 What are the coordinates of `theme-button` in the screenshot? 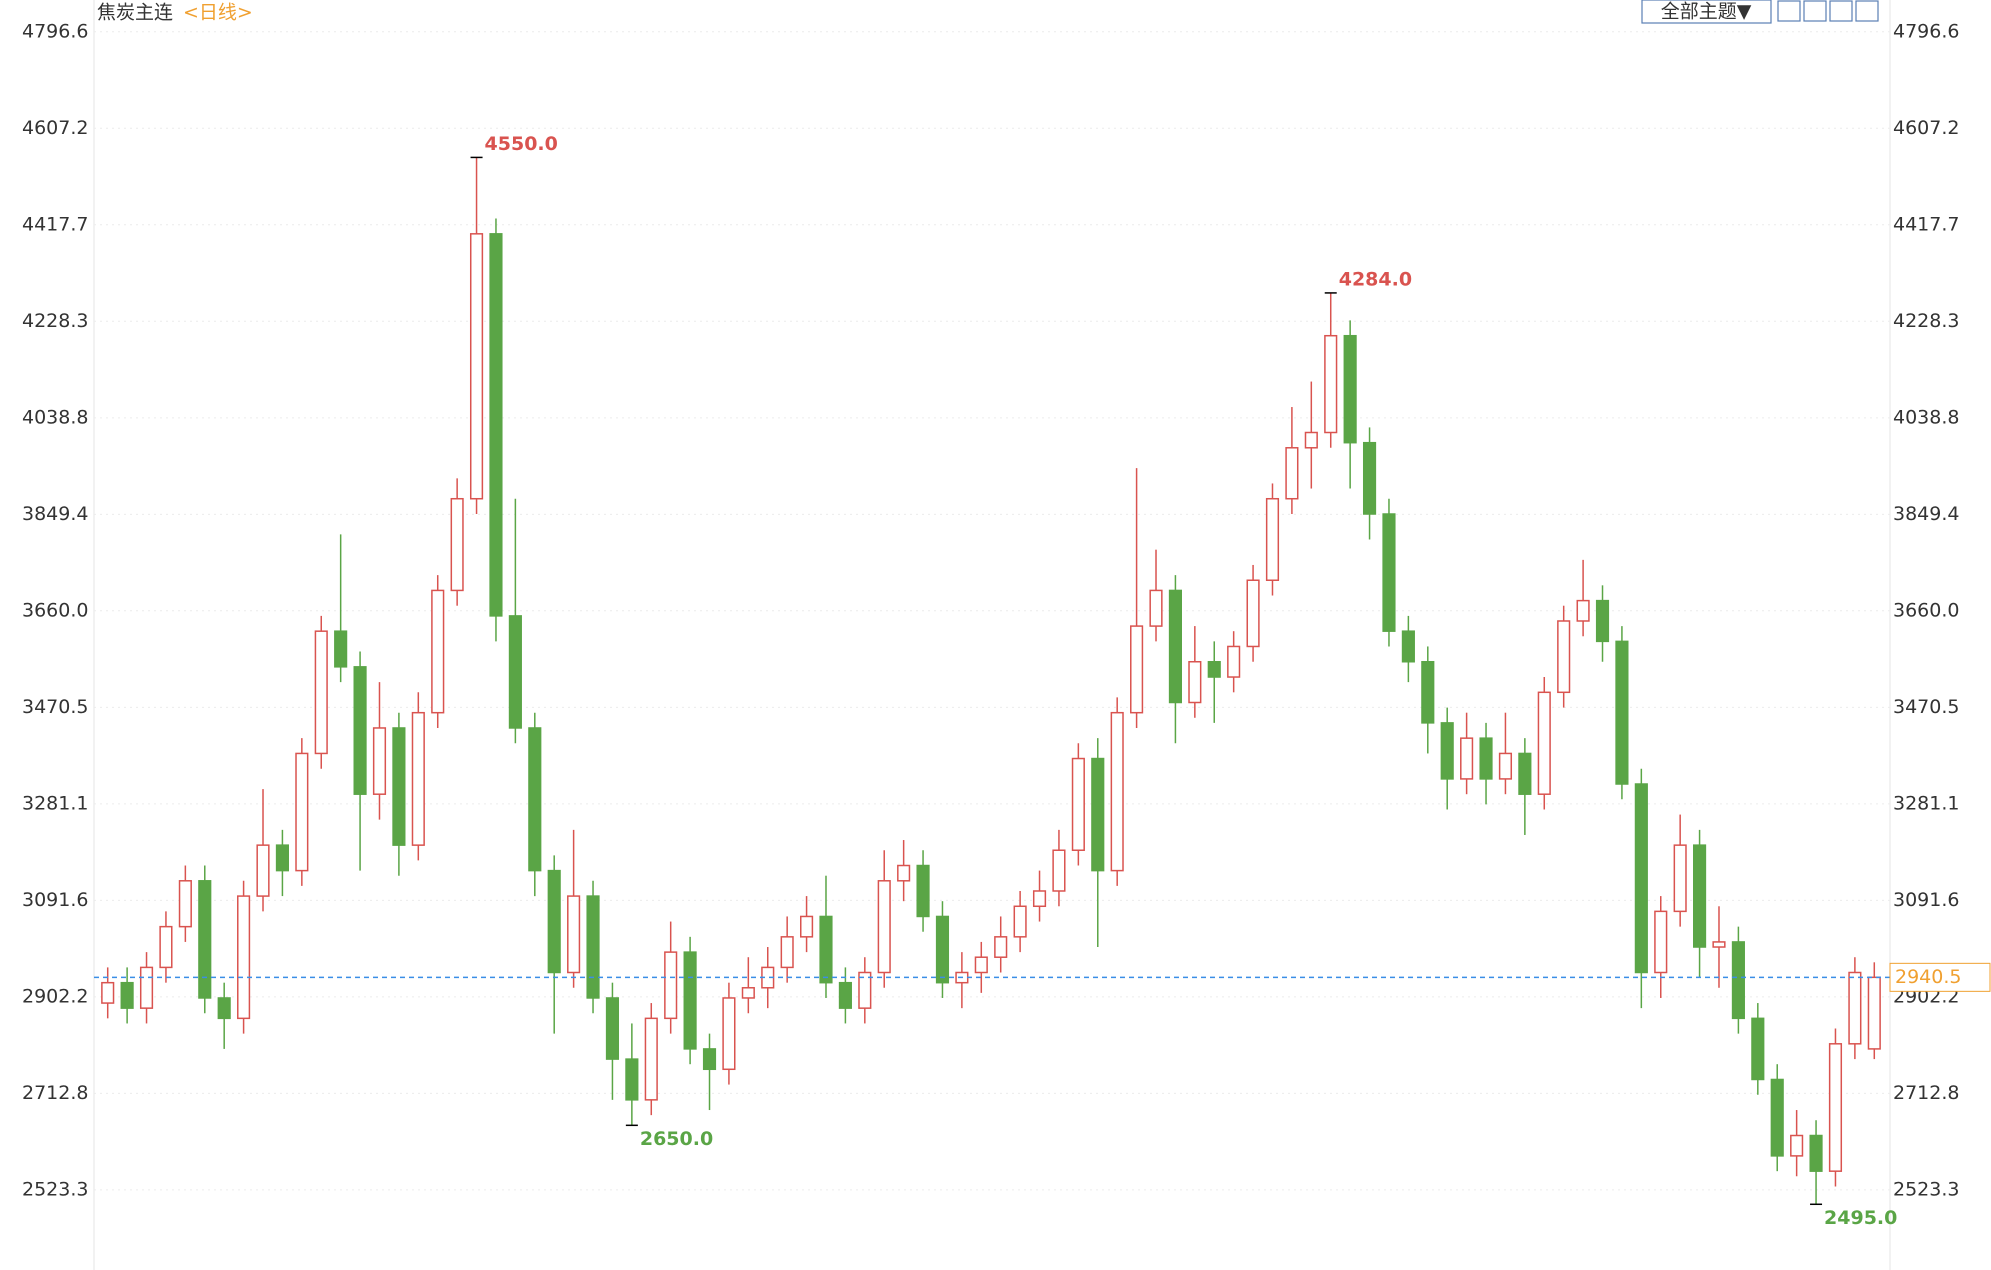 It's located at (1706, 12).